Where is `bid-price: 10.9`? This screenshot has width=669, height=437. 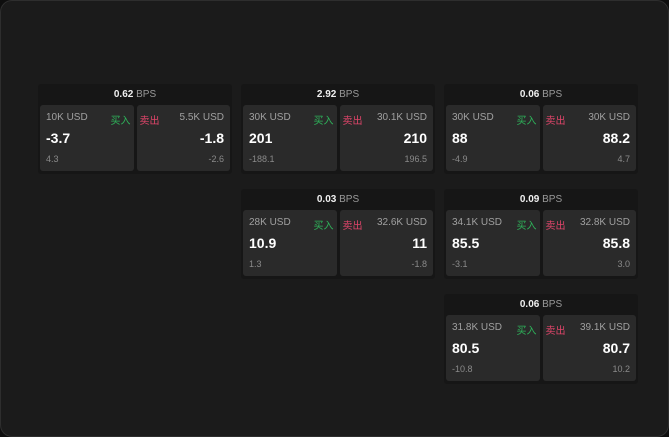 bid-price: 10.9 is located at coordinates (263, 243).